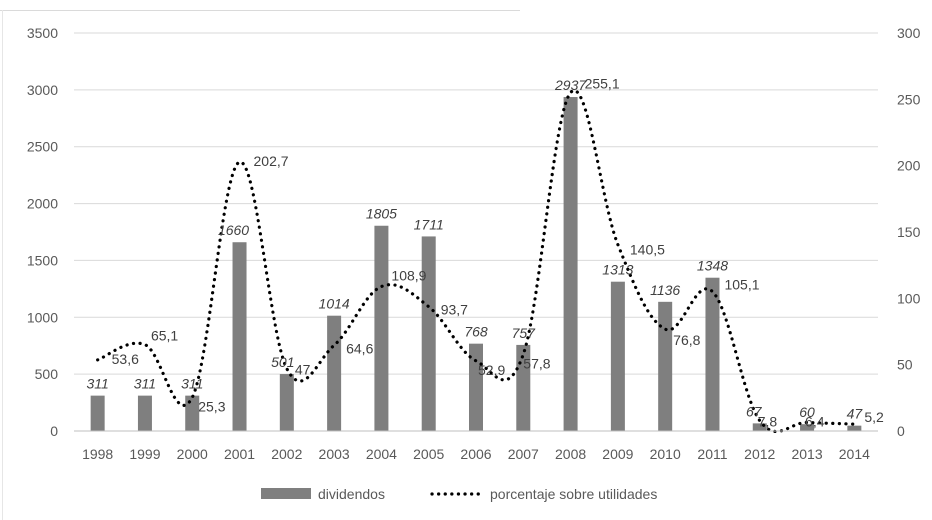 This screenshot has height=520, width=932. What do you see at coordinates (286, 493) in the screenshot?
I see `legend-swatch-bar` at bounding box center [286, 493].